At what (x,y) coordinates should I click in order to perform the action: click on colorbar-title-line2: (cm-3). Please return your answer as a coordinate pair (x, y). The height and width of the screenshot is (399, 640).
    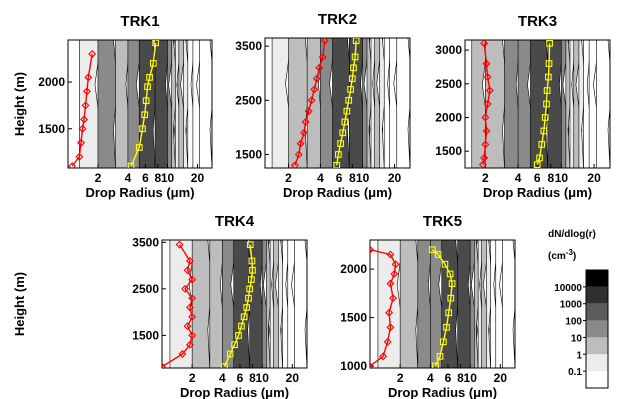
    Looking at the image, I should click on (562, 255).